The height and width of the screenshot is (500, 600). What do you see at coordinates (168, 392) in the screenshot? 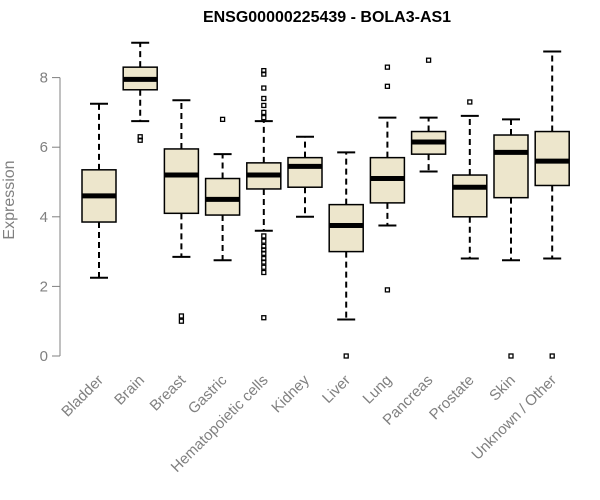
I see `x-tick-label: Breast` at bounding box center [168, 392].